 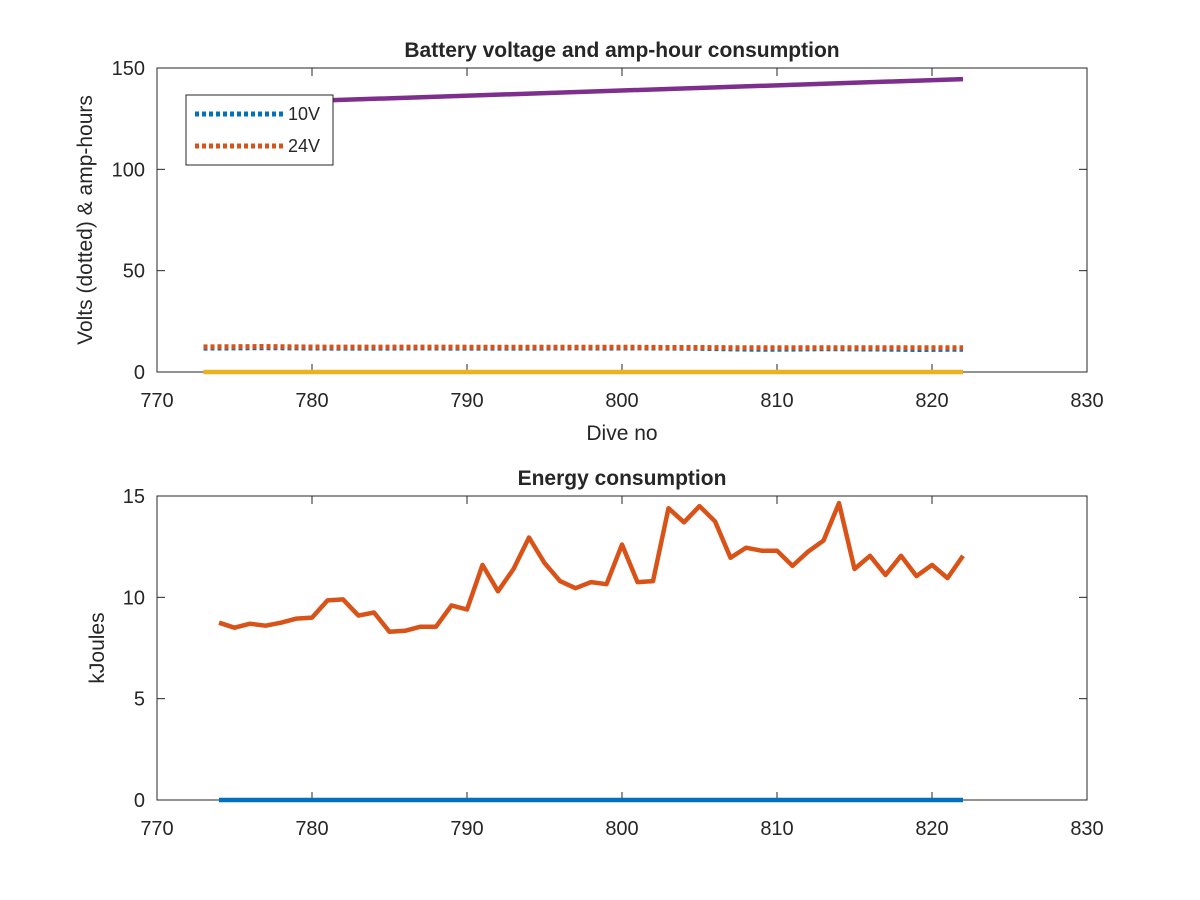 What do you see at coordinates (1086, 401) in the screenshot?
I see `top-x-tick-label: 830` at bounding box center [1086, 401].